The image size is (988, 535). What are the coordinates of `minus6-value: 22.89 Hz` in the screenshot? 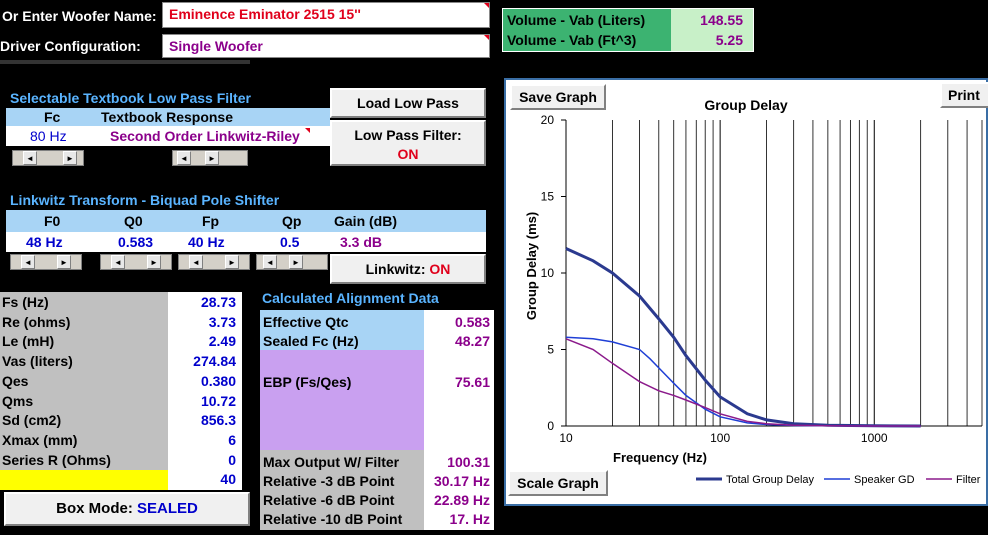 It's located at (461, 500).